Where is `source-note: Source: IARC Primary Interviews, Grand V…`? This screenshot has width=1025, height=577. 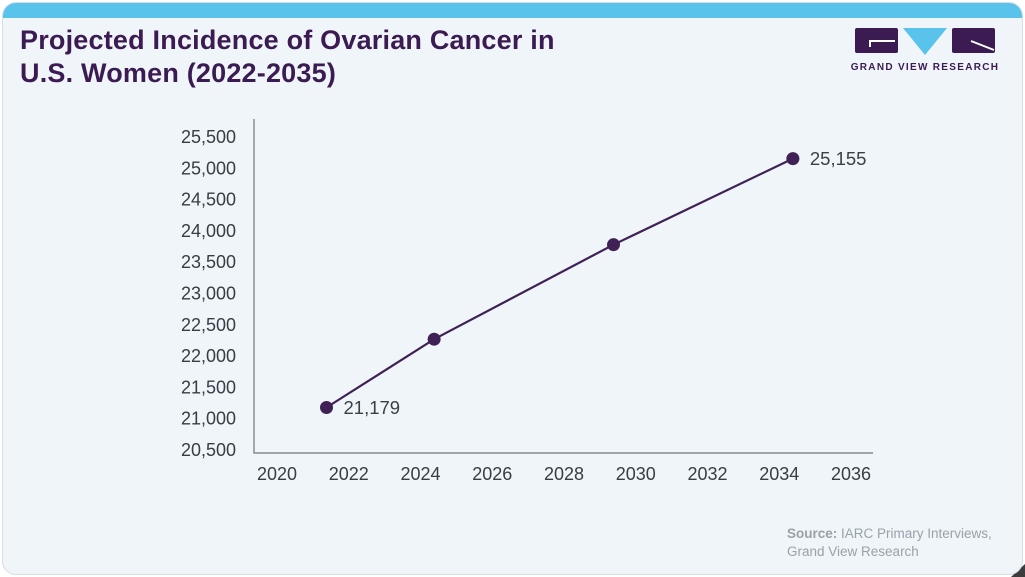
source-note: Source: IARC Primary Interviews, Grand V… is located at coordinates (893, 543).